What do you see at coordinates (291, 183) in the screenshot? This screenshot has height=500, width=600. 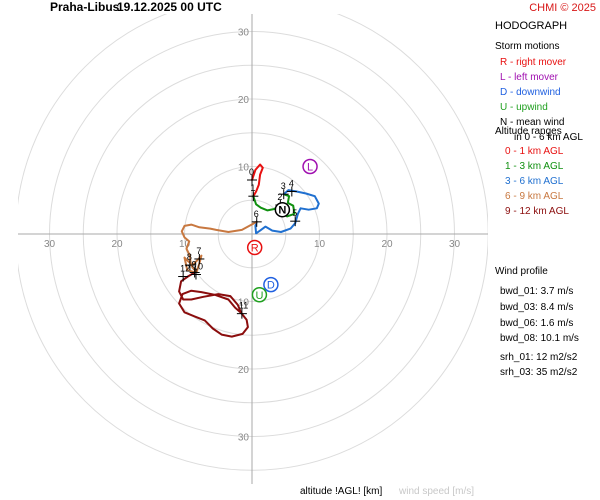 I see `height-label: 4` at bounding box center [291, 183].